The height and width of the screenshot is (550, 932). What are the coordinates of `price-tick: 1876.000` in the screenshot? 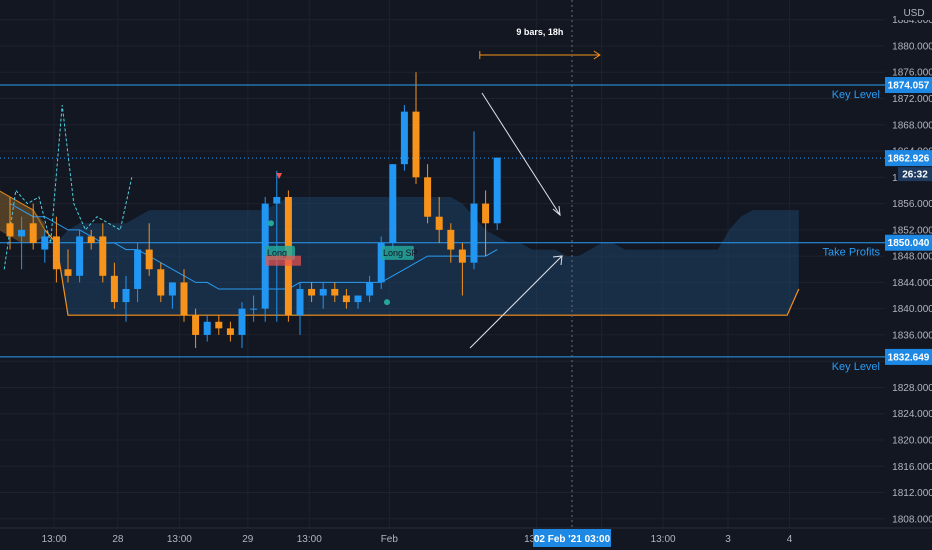 It's located at (912, 73).